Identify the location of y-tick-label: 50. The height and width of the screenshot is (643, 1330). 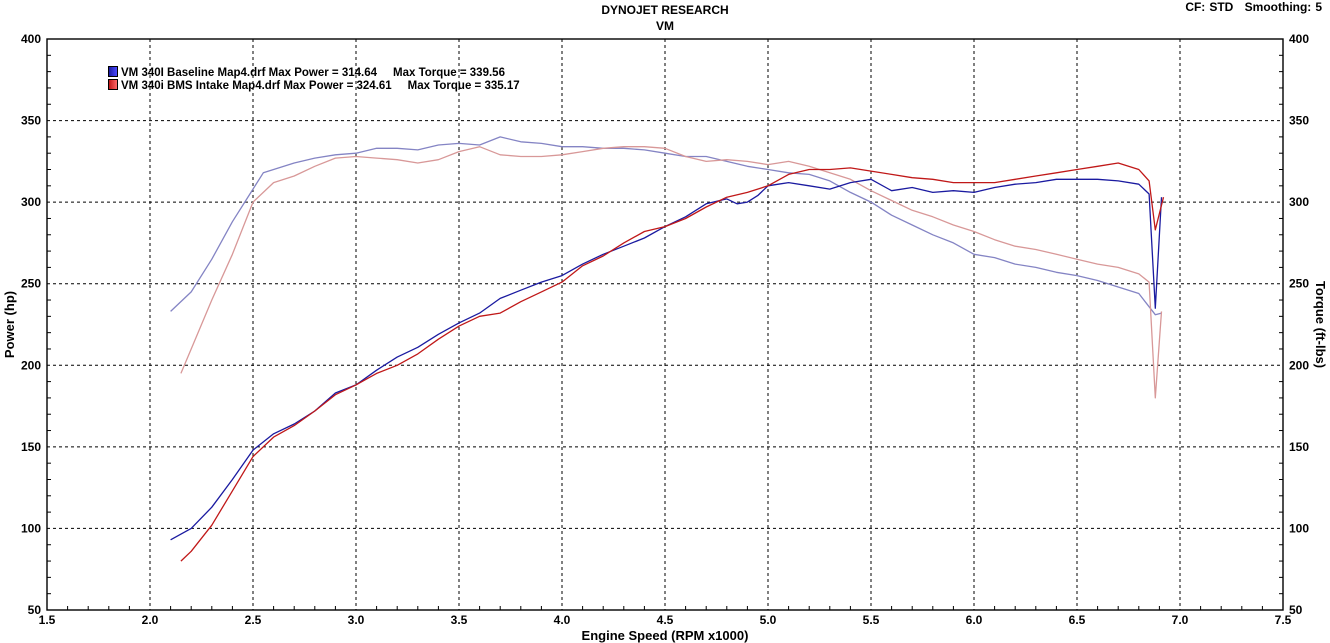
(35, 610).